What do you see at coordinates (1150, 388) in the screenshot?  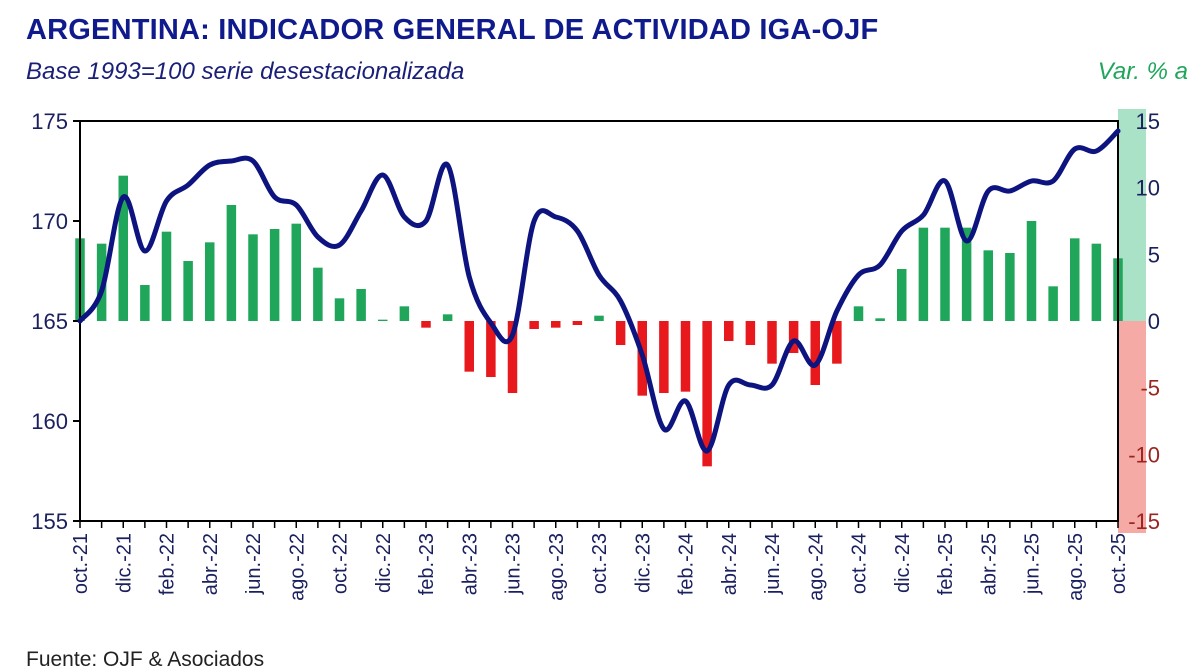 I see `y-right-tick-label: -5` at bounding box center [1150, 388].